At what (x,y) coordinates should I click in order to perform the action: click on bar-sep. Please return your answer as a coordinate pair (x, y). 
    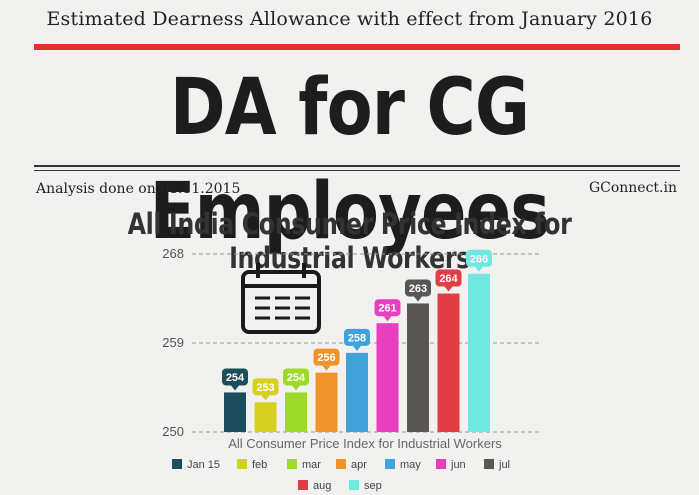
    Looking at the image, I should click on (479, 352).